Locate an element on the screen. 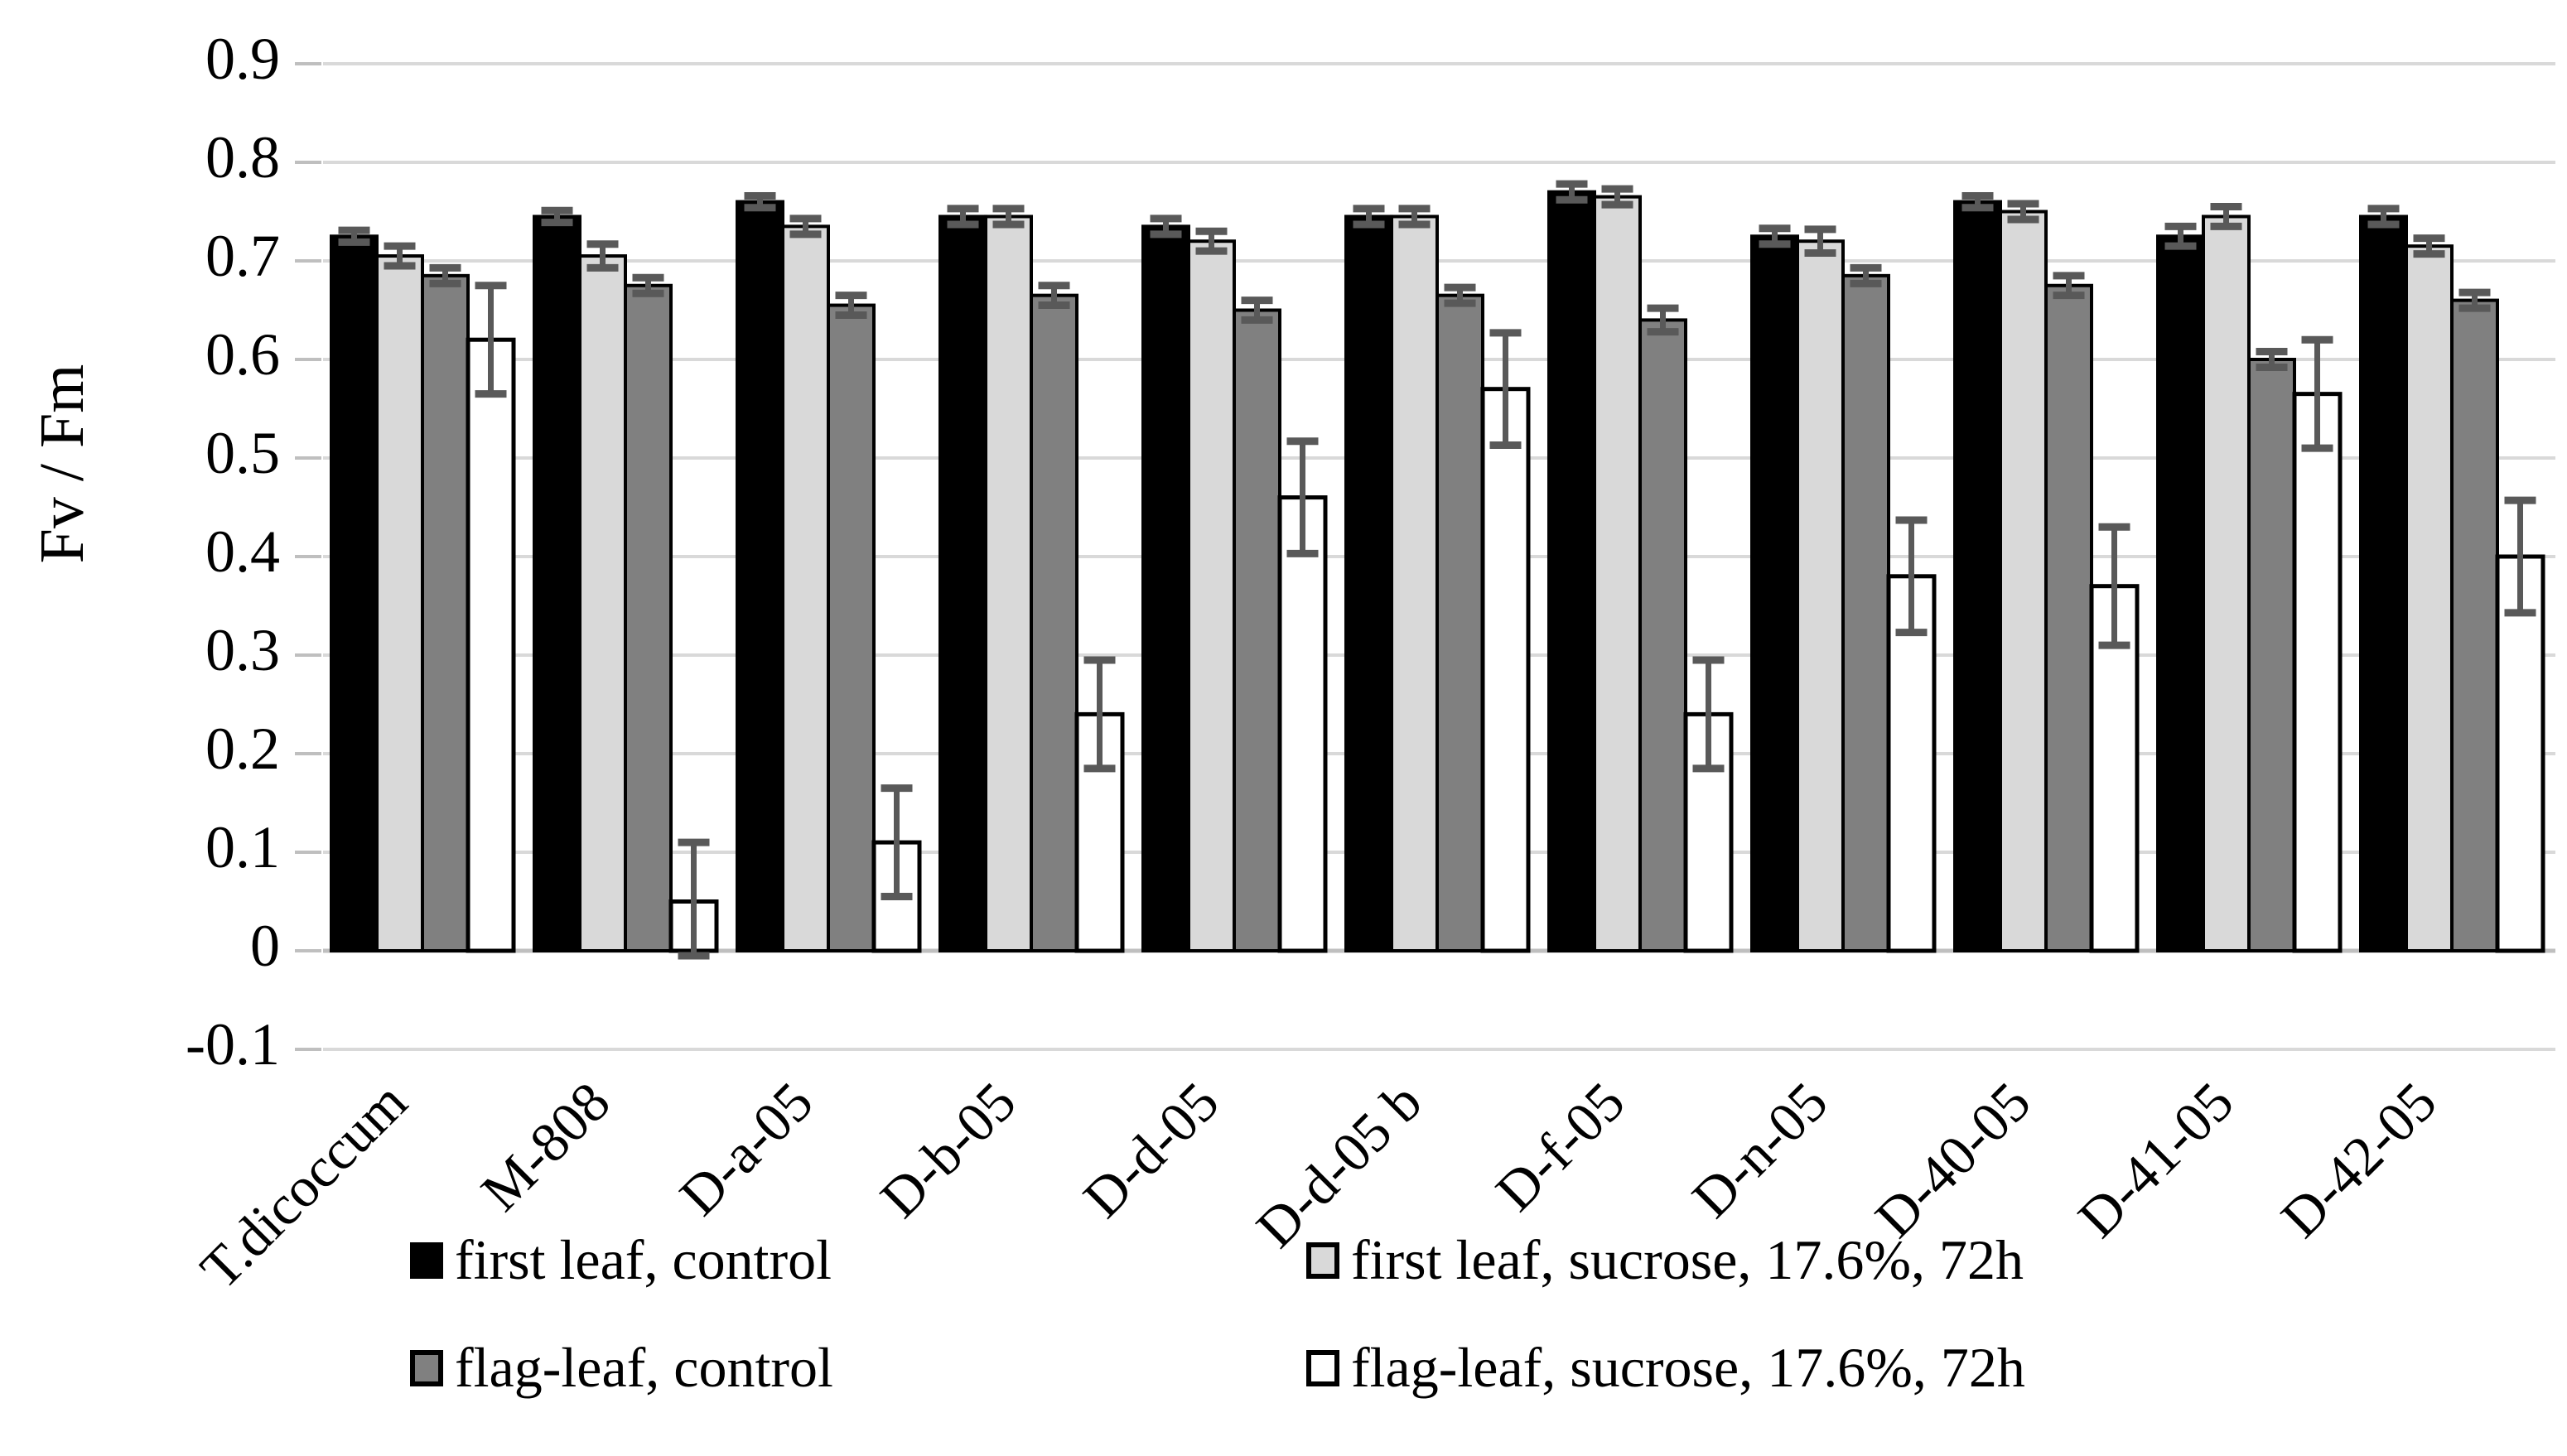 The width and height of the screenshot is (2567, 1456). legend-label: first leaf, sucrose, 17.6%, 72h is located at coordinates (1687, 1259).